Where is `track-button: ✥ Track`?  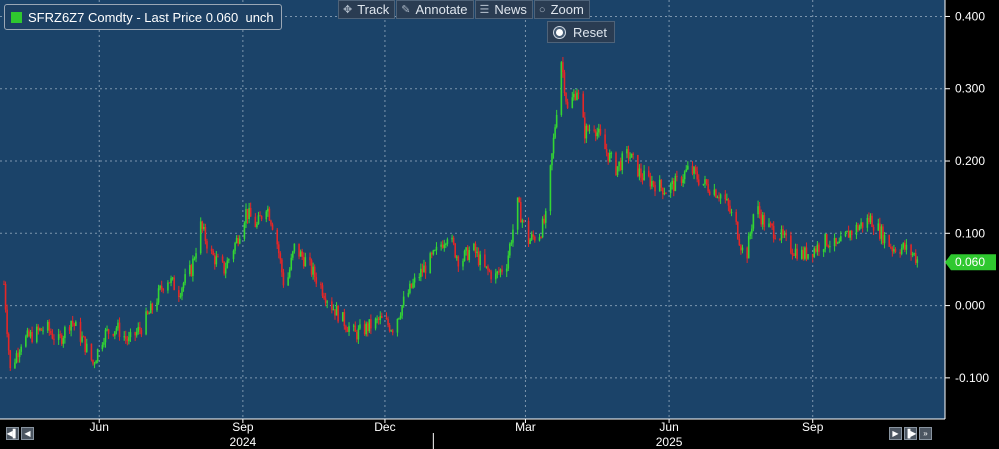 track-button: ✥ Track is located at coordinates (367, 9).